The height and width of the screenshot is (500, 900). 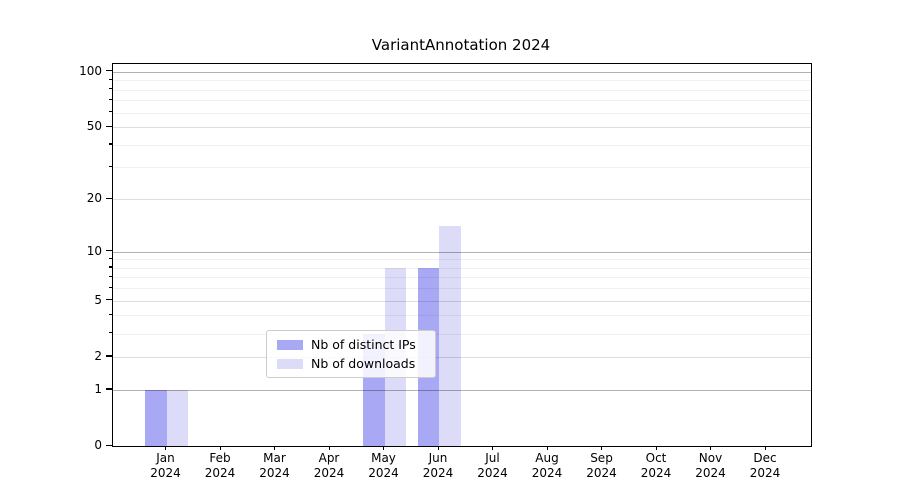 I want to click on legend-swatch-downloads, so click(x=290, y=363).